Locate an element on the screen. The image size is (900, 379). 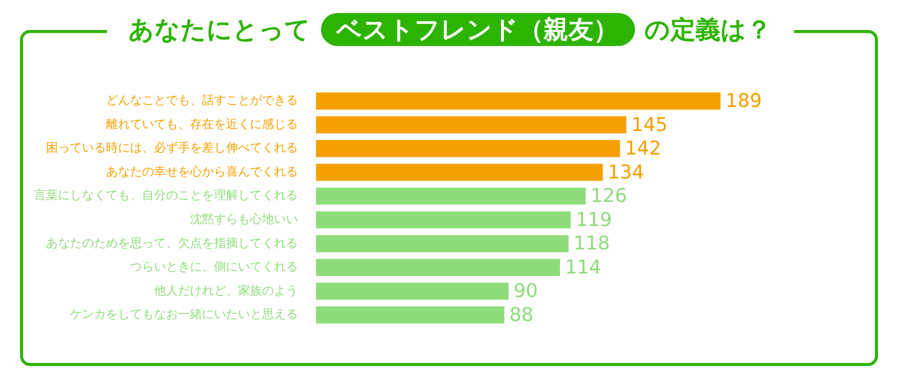
chart-title: あなたにとって ベストフレンド（親友） の定義は？ is located at coordinates (450, 30).